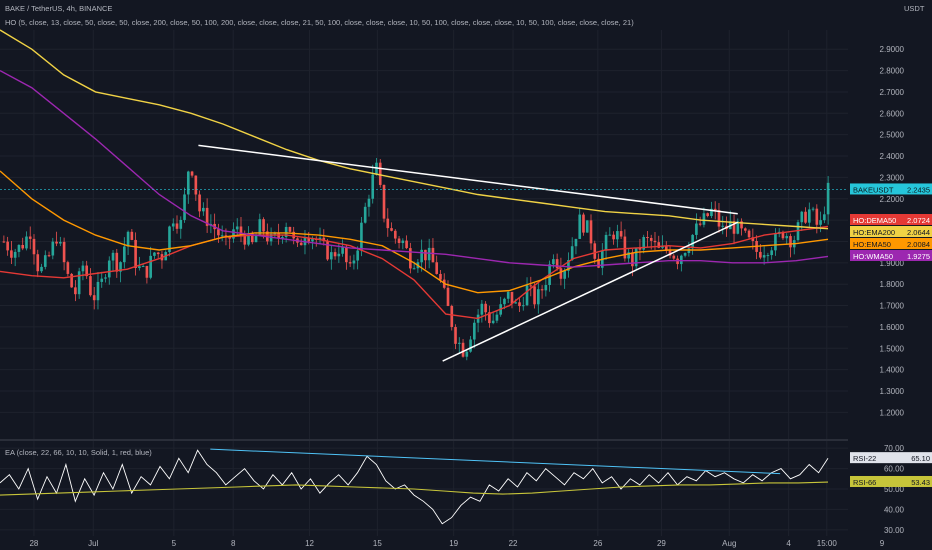 The height and width of the screenshot is (550, 932). I want to click on label-value: 2.2435, so click(918, 189).